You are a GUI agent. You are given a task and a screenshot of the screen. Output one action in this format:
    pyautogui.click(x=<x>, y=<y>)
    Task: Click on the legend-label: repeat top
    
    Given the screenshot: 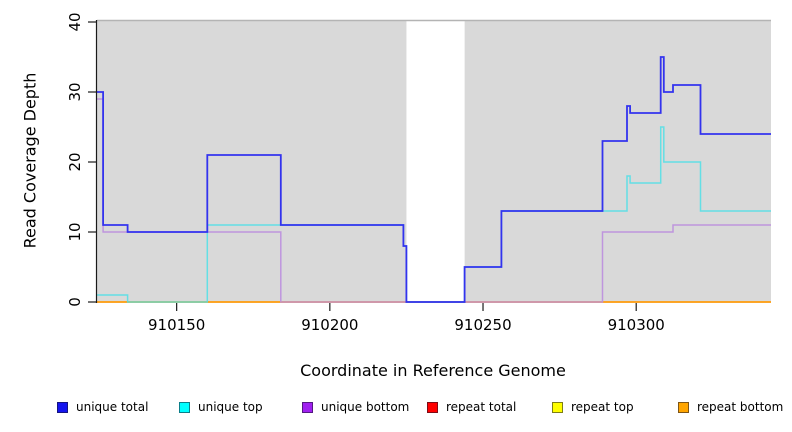 What is the action you would take?
    pyautogui.click(x=602, y=407)
    